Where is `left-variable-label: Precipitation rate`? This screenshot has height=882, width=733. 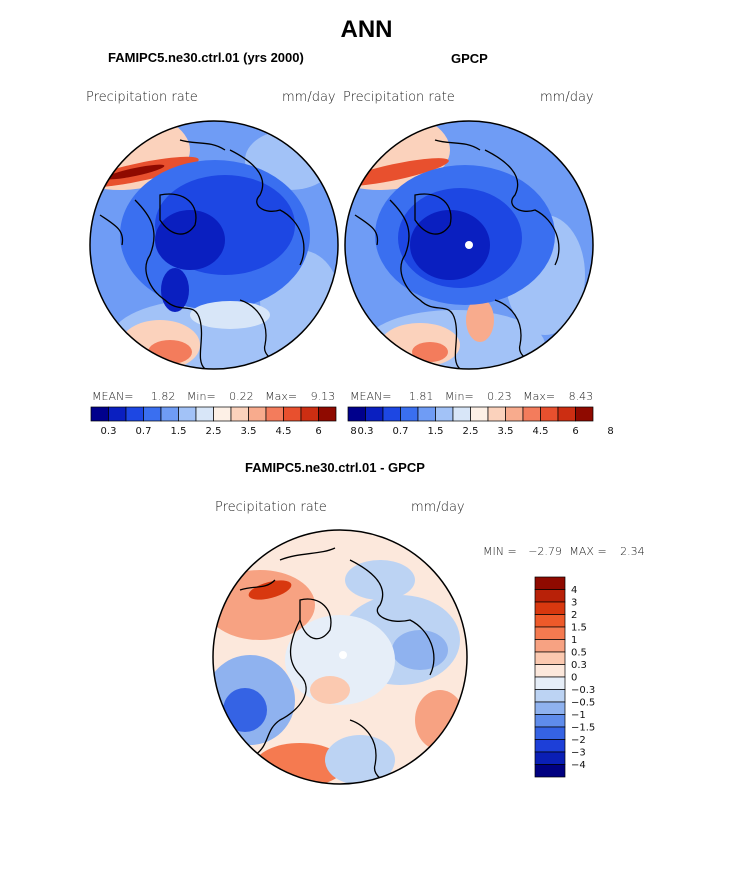
left-variable-label: Precipitation rate is located at coordinates (142, 97).